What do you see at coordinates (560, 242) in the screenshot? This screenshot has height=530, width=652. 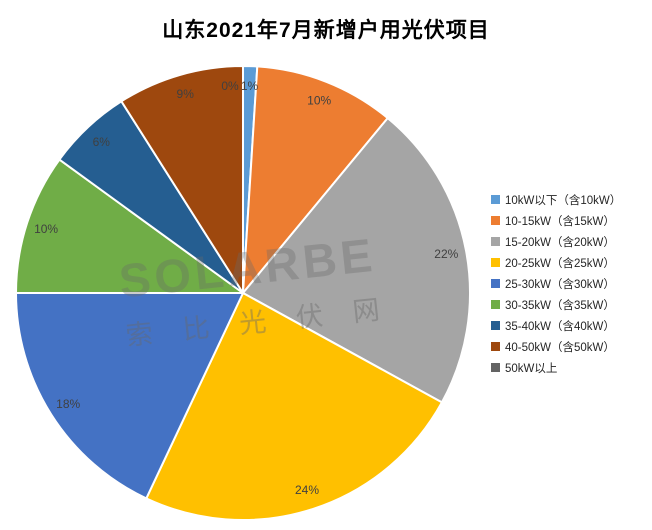 I see `legend-item-label: 15-20kW（含20kW）` at bounding box center [560, 242].